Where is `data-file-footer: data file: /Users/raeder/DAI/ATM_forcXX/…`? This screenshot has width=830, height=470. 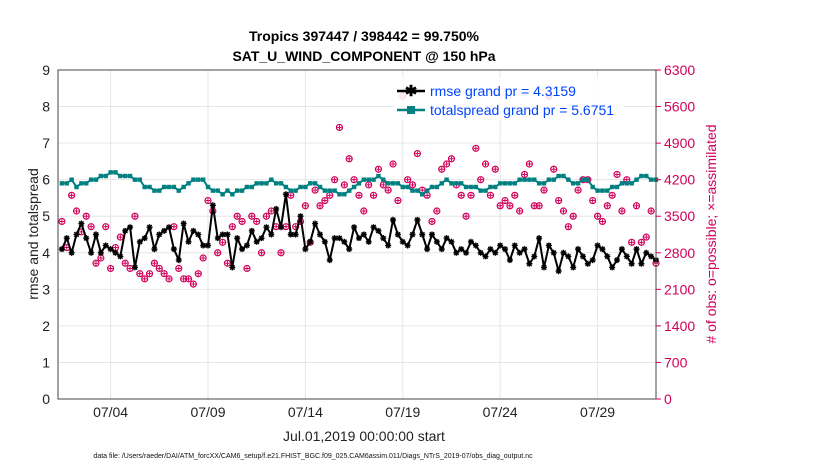
data-file-footer: data file: /Users/raeder/DAI/ATM_forcXX/… is located at coordinates (313, 456).